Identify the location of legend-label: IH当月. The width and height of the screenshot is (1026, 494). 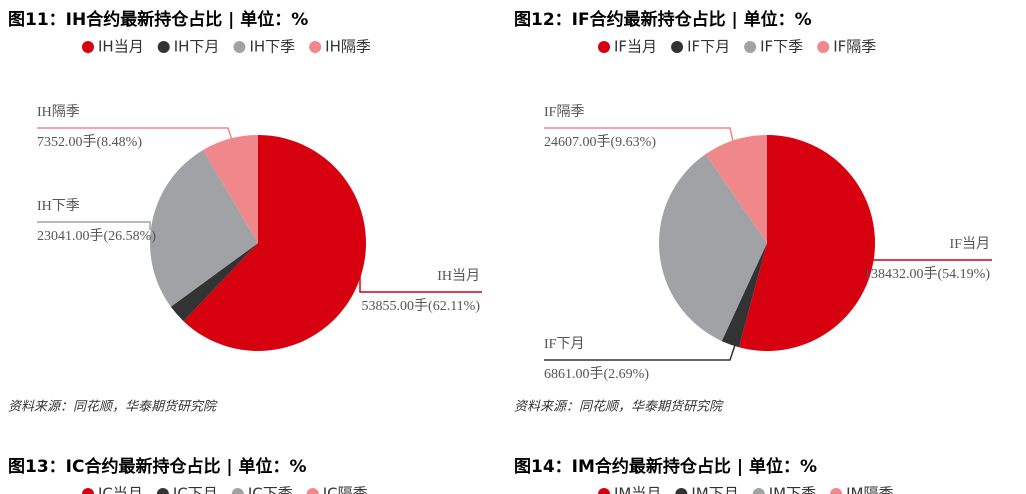
(121, 47).